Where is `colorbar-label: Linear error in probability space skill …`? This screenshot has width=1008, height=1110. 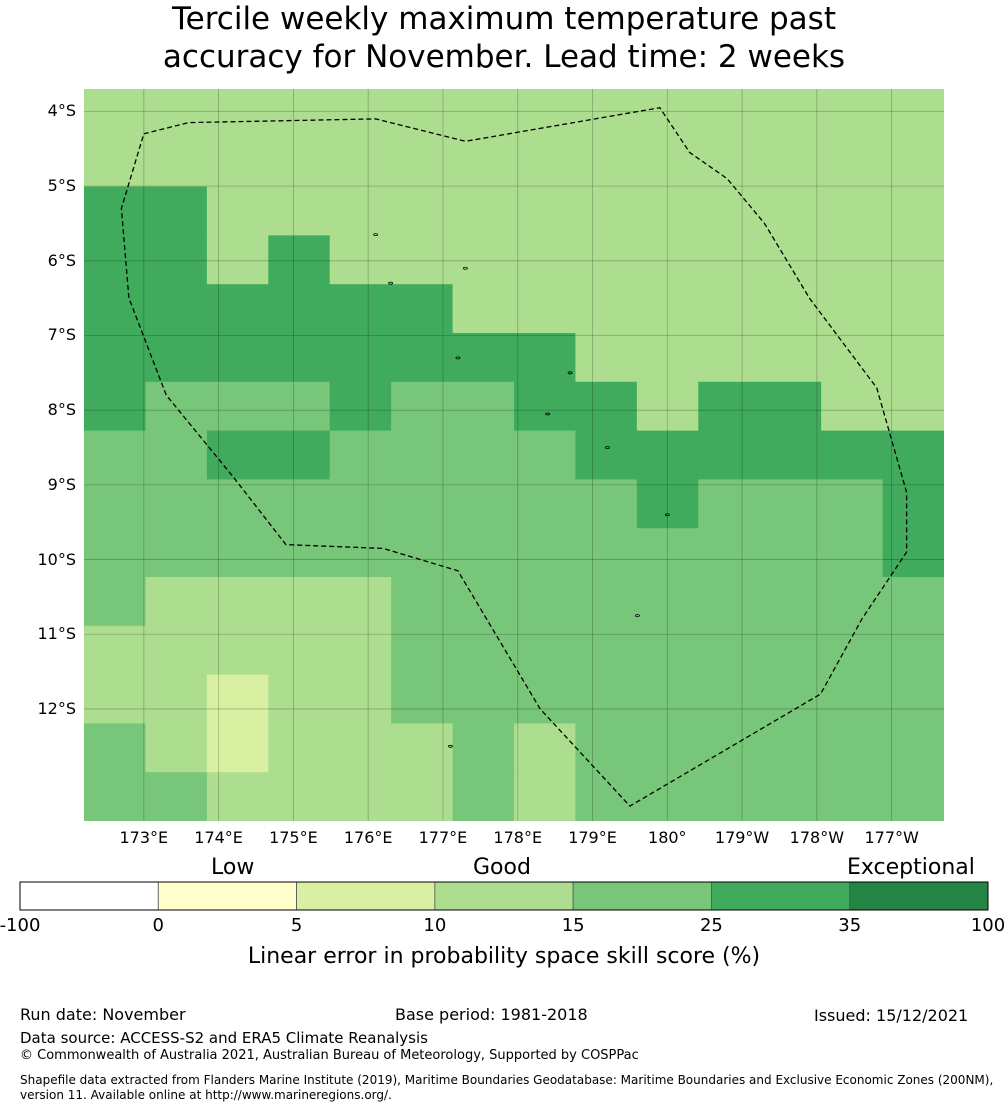
colorbar-label: Linear error in probability space skill … is located at coordinates (504, 956).